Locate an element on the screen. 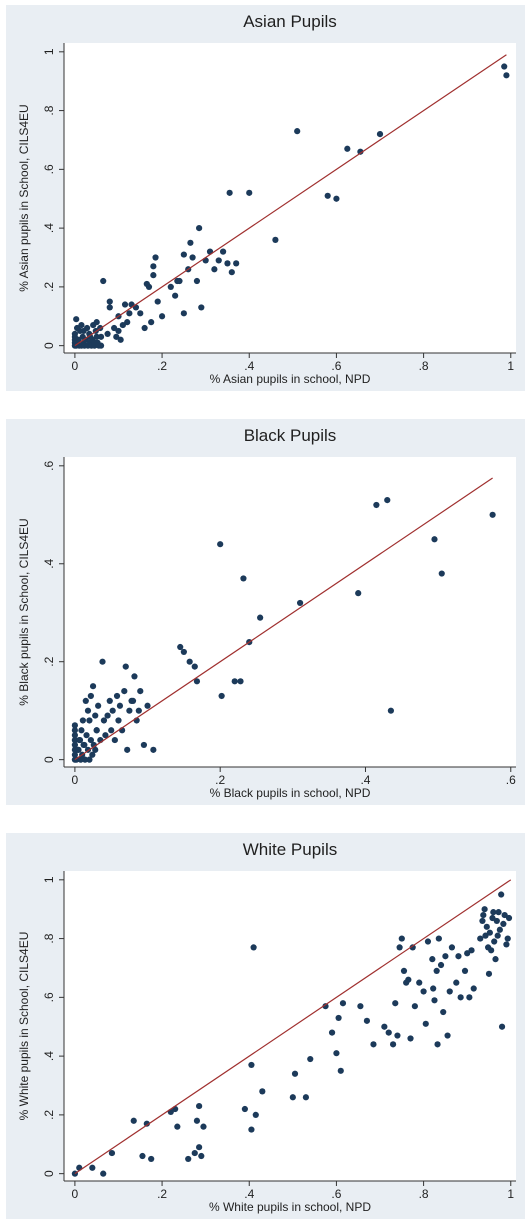  black-chart-title: Black Pupils is located at coordinates (290, 435).